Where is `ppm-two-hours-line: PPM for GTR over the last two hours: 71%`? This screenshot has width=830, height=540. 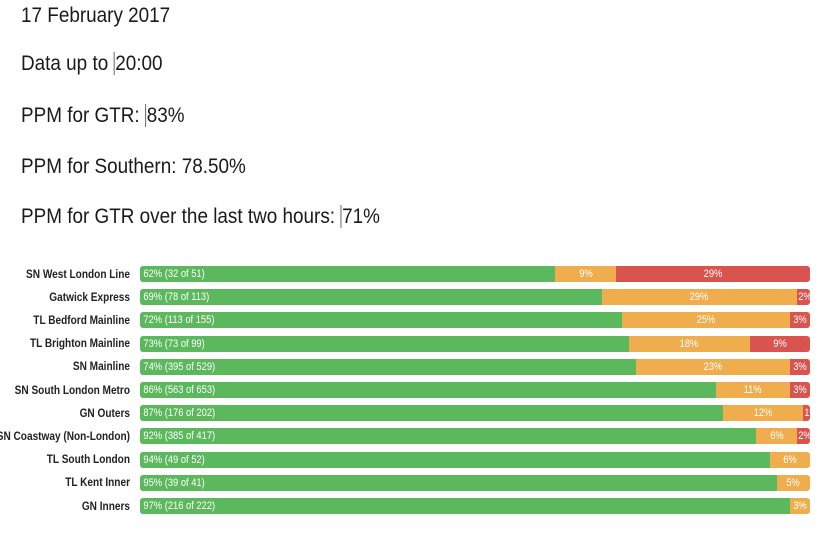
ppm-two-hours-line: PPM for GTR over the last two hours: 71% is located at coordinates (200, 217).